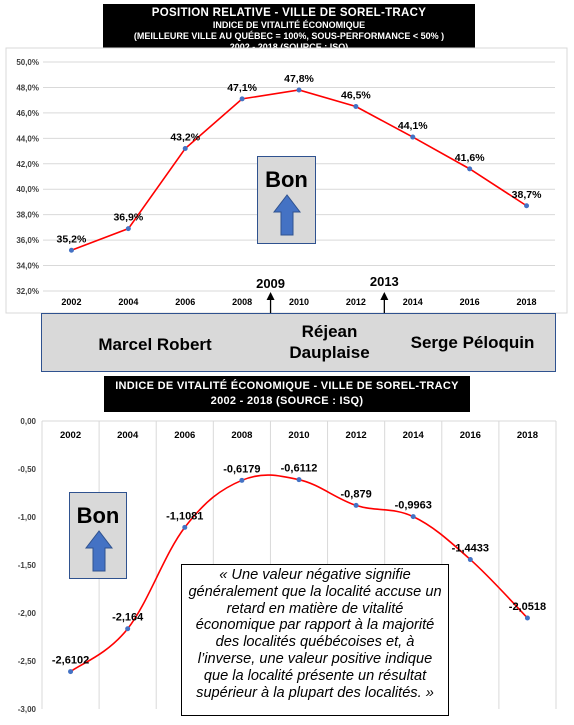 This screenshot has width=574, height=725. Describe the element at coordinates (472, 342) in the screenshot. I see `mayor-serge-peloquin: Serge Péloquin` at that location.